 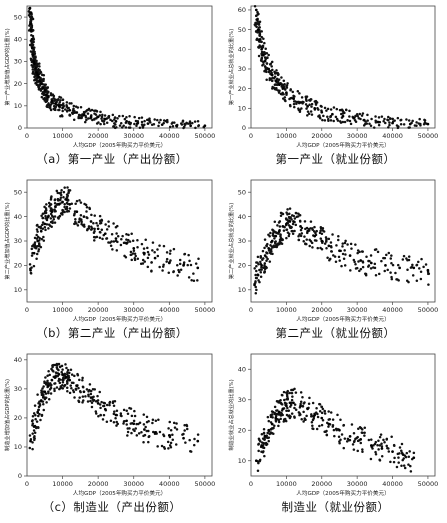 What do you see at coordinates (342, 319) in the screenshot?
I see `x-axis-label: 人均GDP（2005年购买力平价美元）` at bounding box center [342, 319].